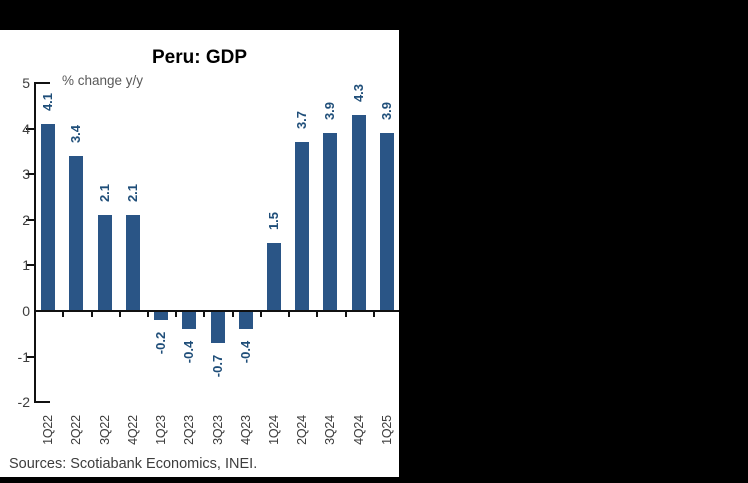 This screenshot has width=748, height=483. What do you see at coordinates (273, 276) in the screenshot?
I see `bar-1Q24` at bounding box center [273, 276].